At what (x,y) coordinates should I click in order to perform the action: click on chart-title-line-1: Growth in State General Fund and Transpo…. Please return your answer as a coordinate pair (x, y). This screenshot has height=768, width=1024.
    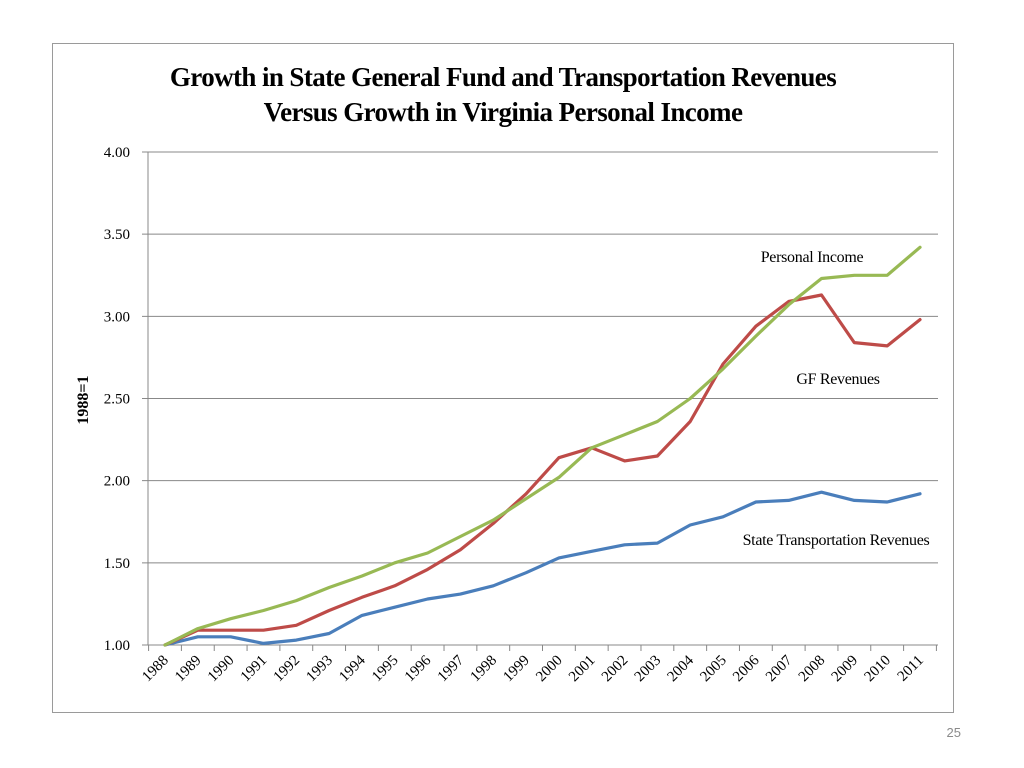
    Looking at the image, I should click on (503, 77).